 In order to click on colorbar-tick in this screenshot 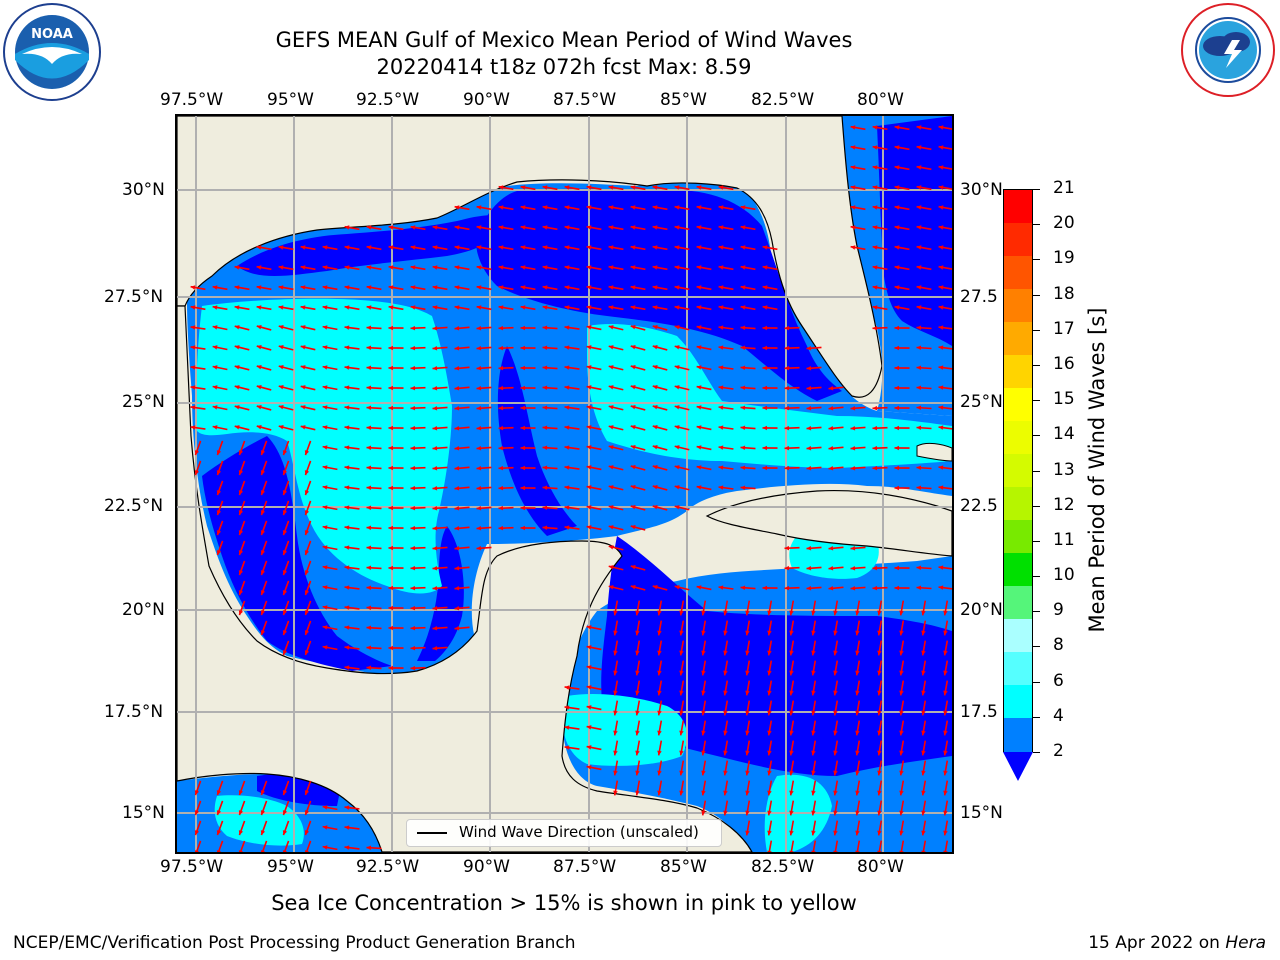, I will do `click(1036, 260)`.